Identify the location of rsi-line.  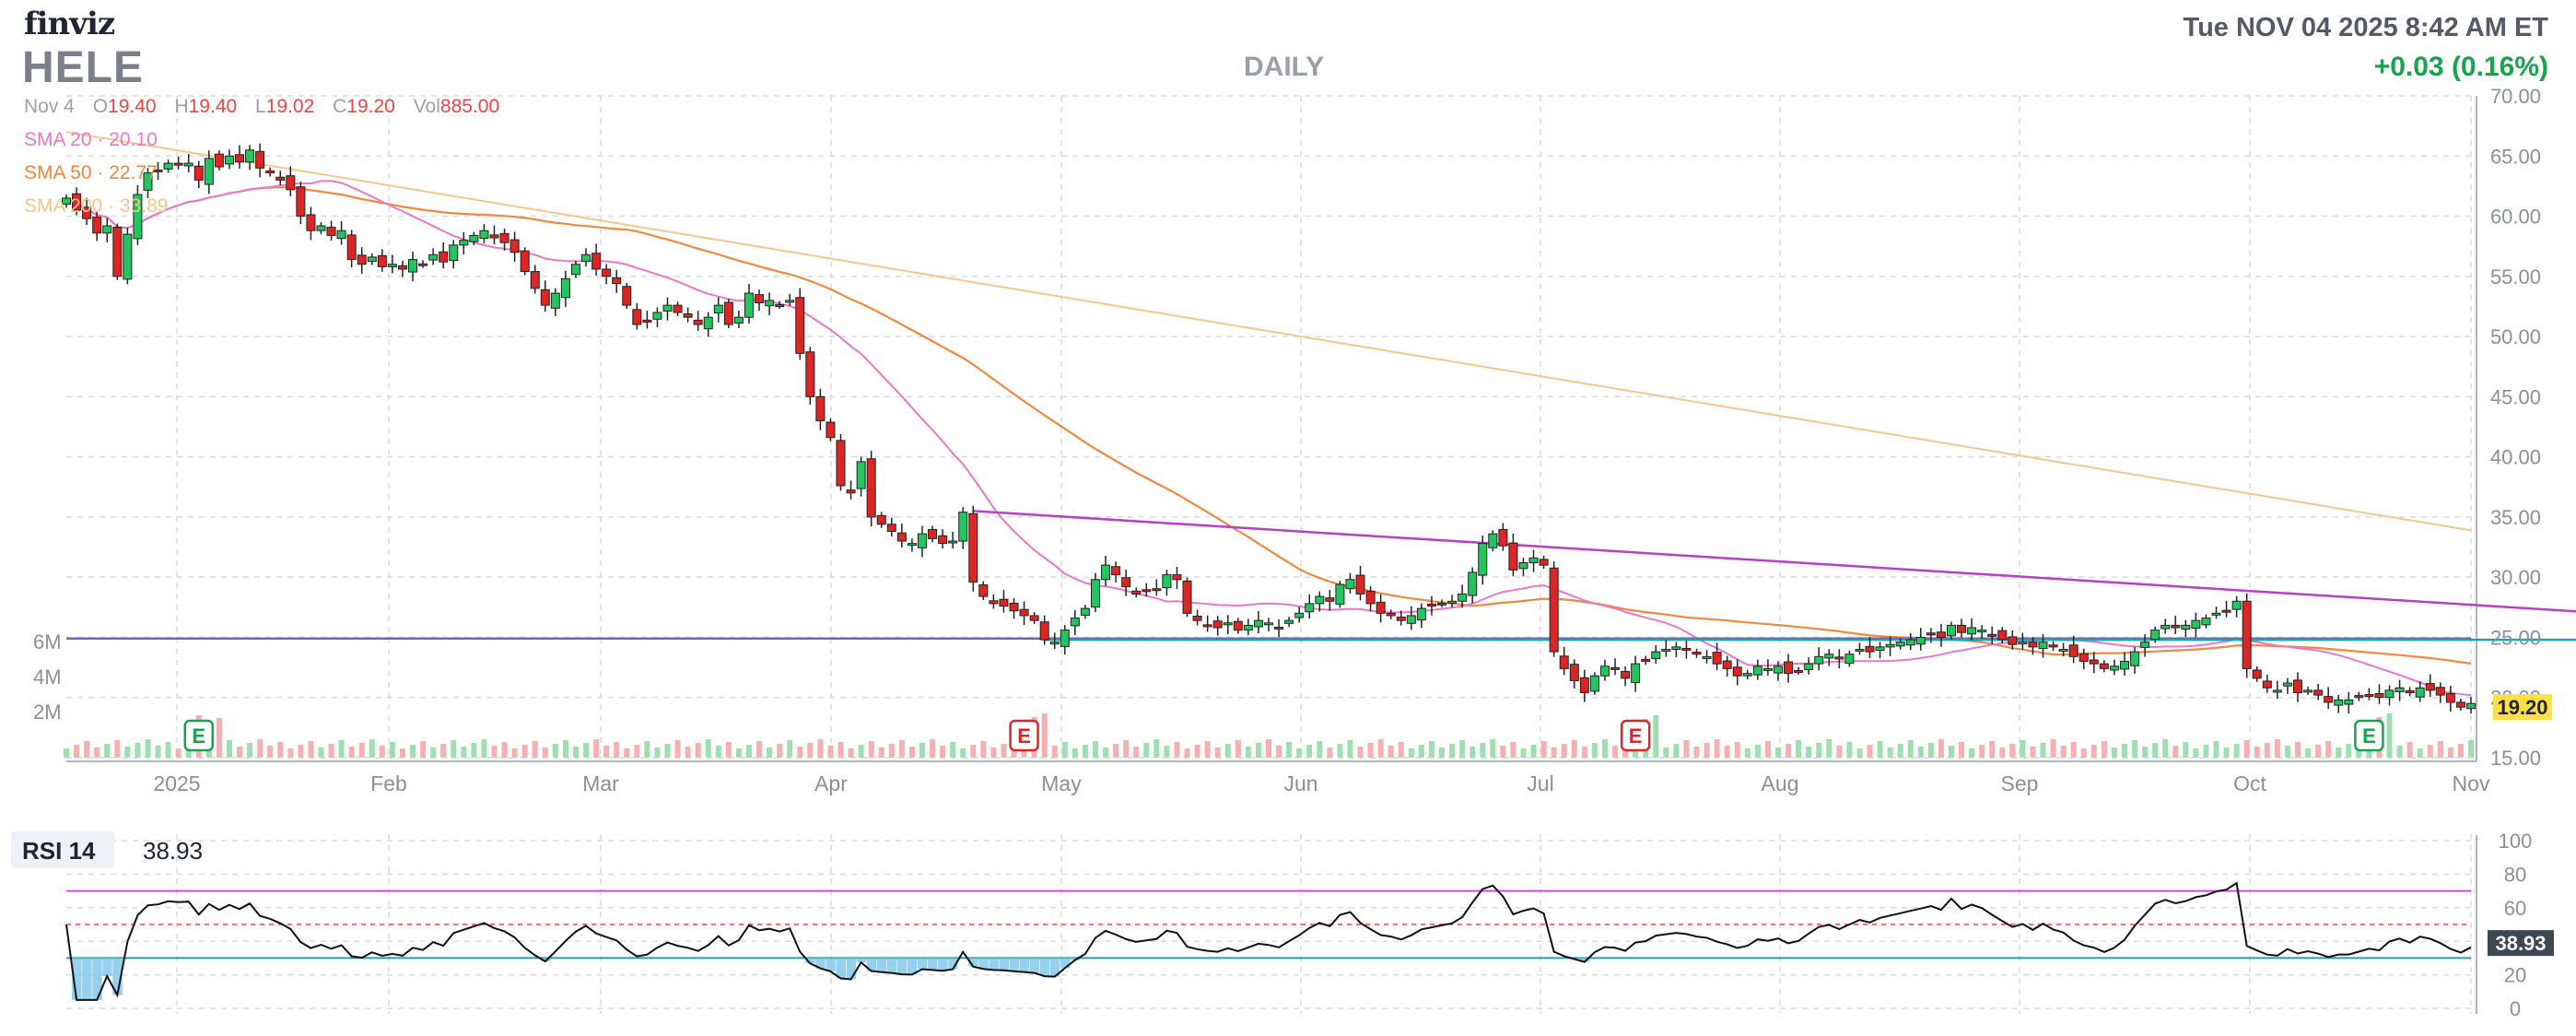
(1268, 941).